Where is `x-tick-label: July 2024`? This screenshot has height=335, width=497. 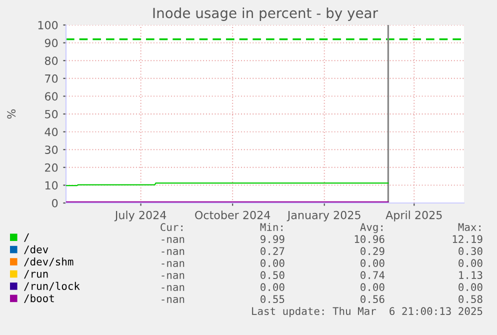
x-tick-label: July 2024 is located at coordinates (140, 216).